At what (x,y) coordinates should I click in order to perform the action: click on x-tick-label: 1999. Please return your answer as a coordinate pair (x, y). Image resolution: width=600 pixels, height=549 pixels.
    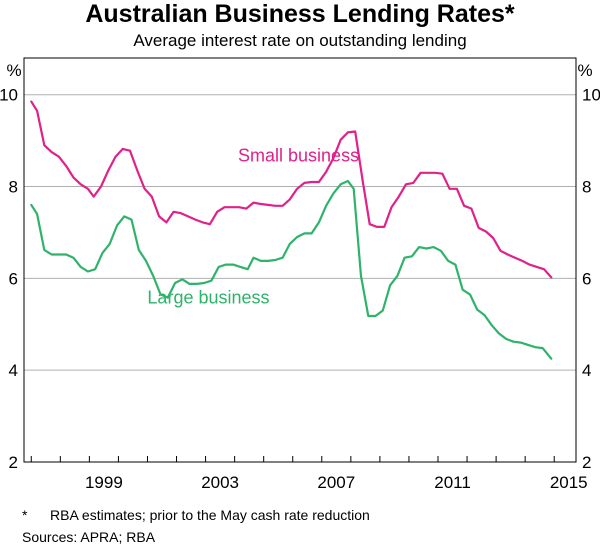
    Looking at the image, I should click on (104, 482).